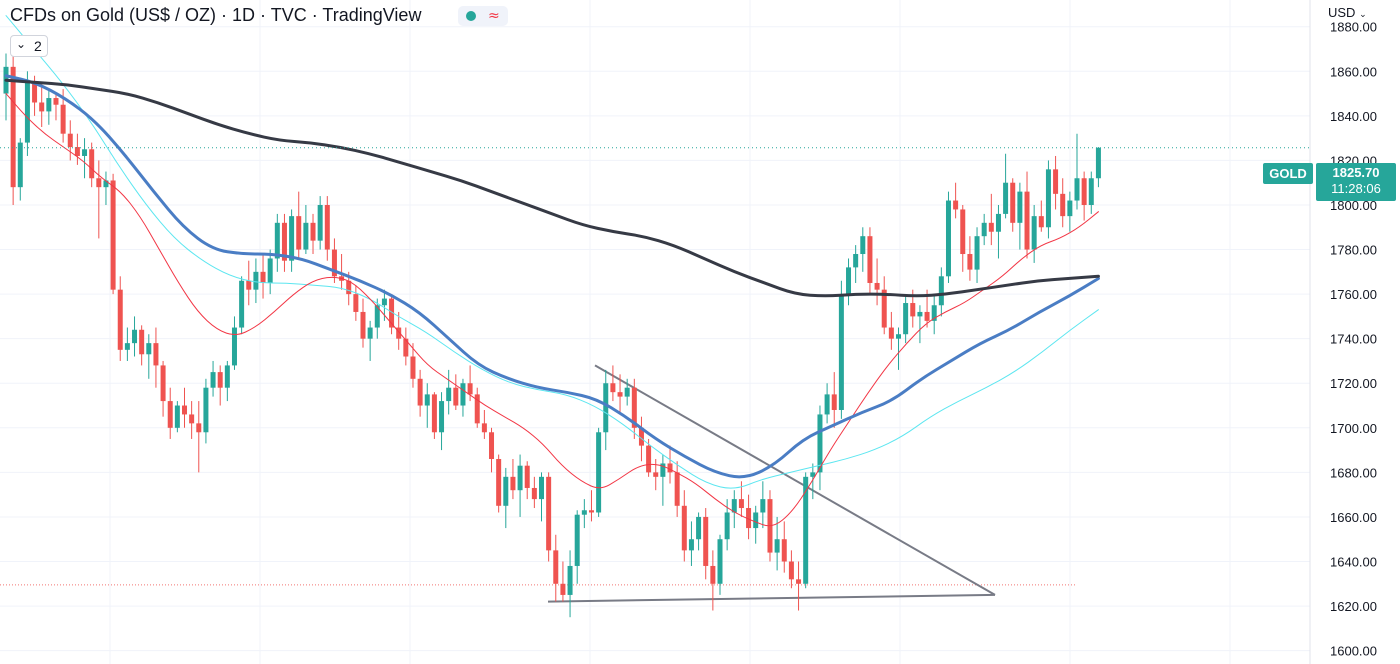 The image size is (1400, 664). I want to click on trendlines, so click(771, 483).